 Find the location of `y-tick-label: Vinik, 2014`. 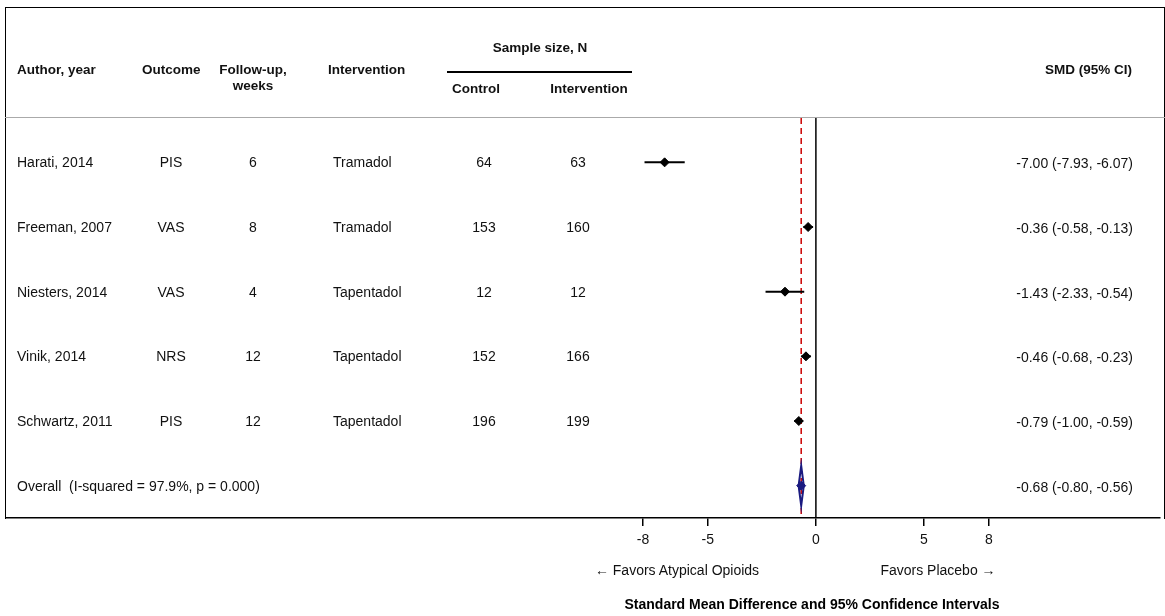

y-tick-label: Vinik, 2014 is located at coordinates (52, 356).